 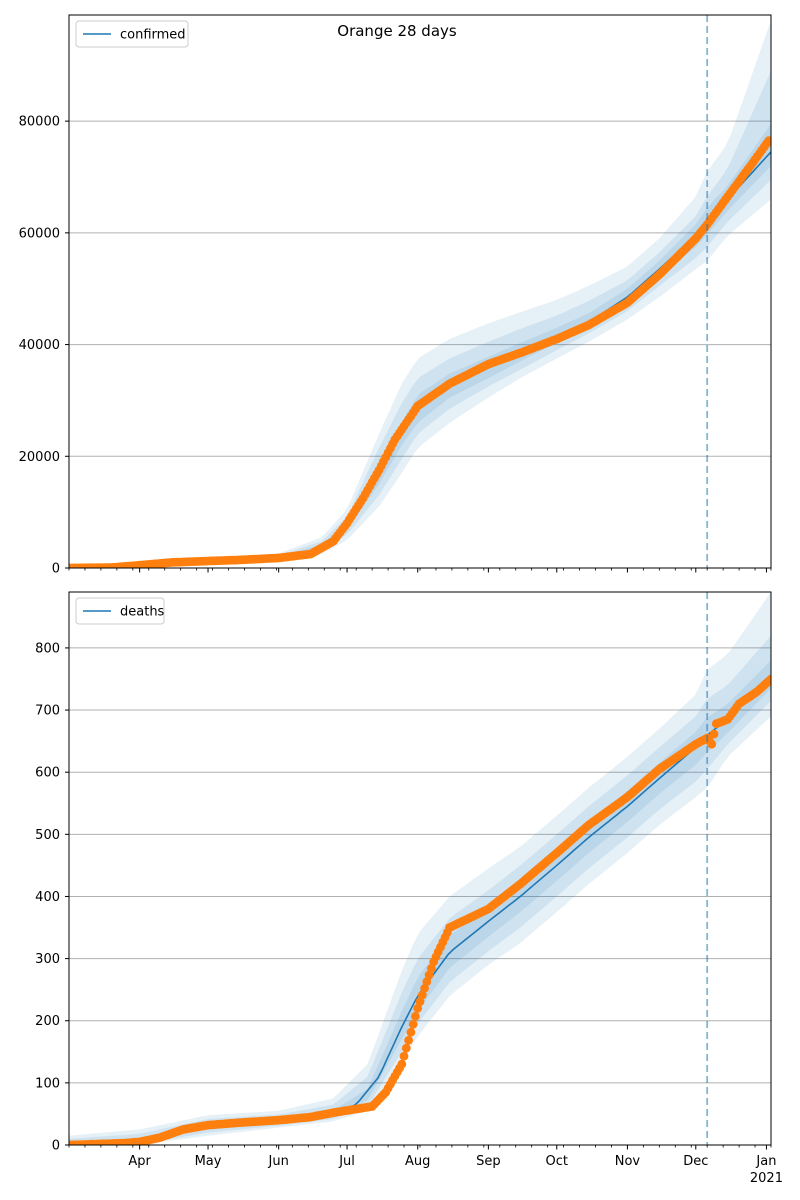 I want to click on y-tick-label: 40000, so click(x=39, y=345).